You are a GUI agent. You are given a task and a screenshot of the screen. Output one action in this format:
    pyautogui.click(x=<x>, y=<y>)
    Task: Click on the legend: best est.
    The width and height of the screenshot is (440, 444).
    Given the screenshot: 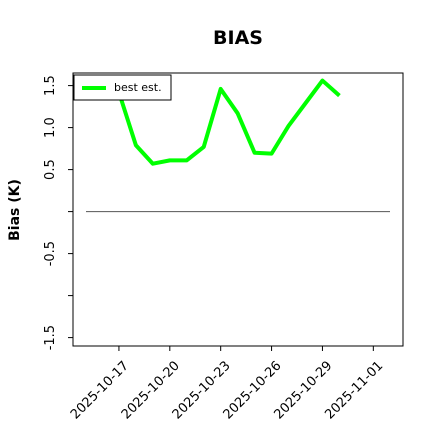 What is the action you would take?
    pyautogui.click(x=122, y=87)
    